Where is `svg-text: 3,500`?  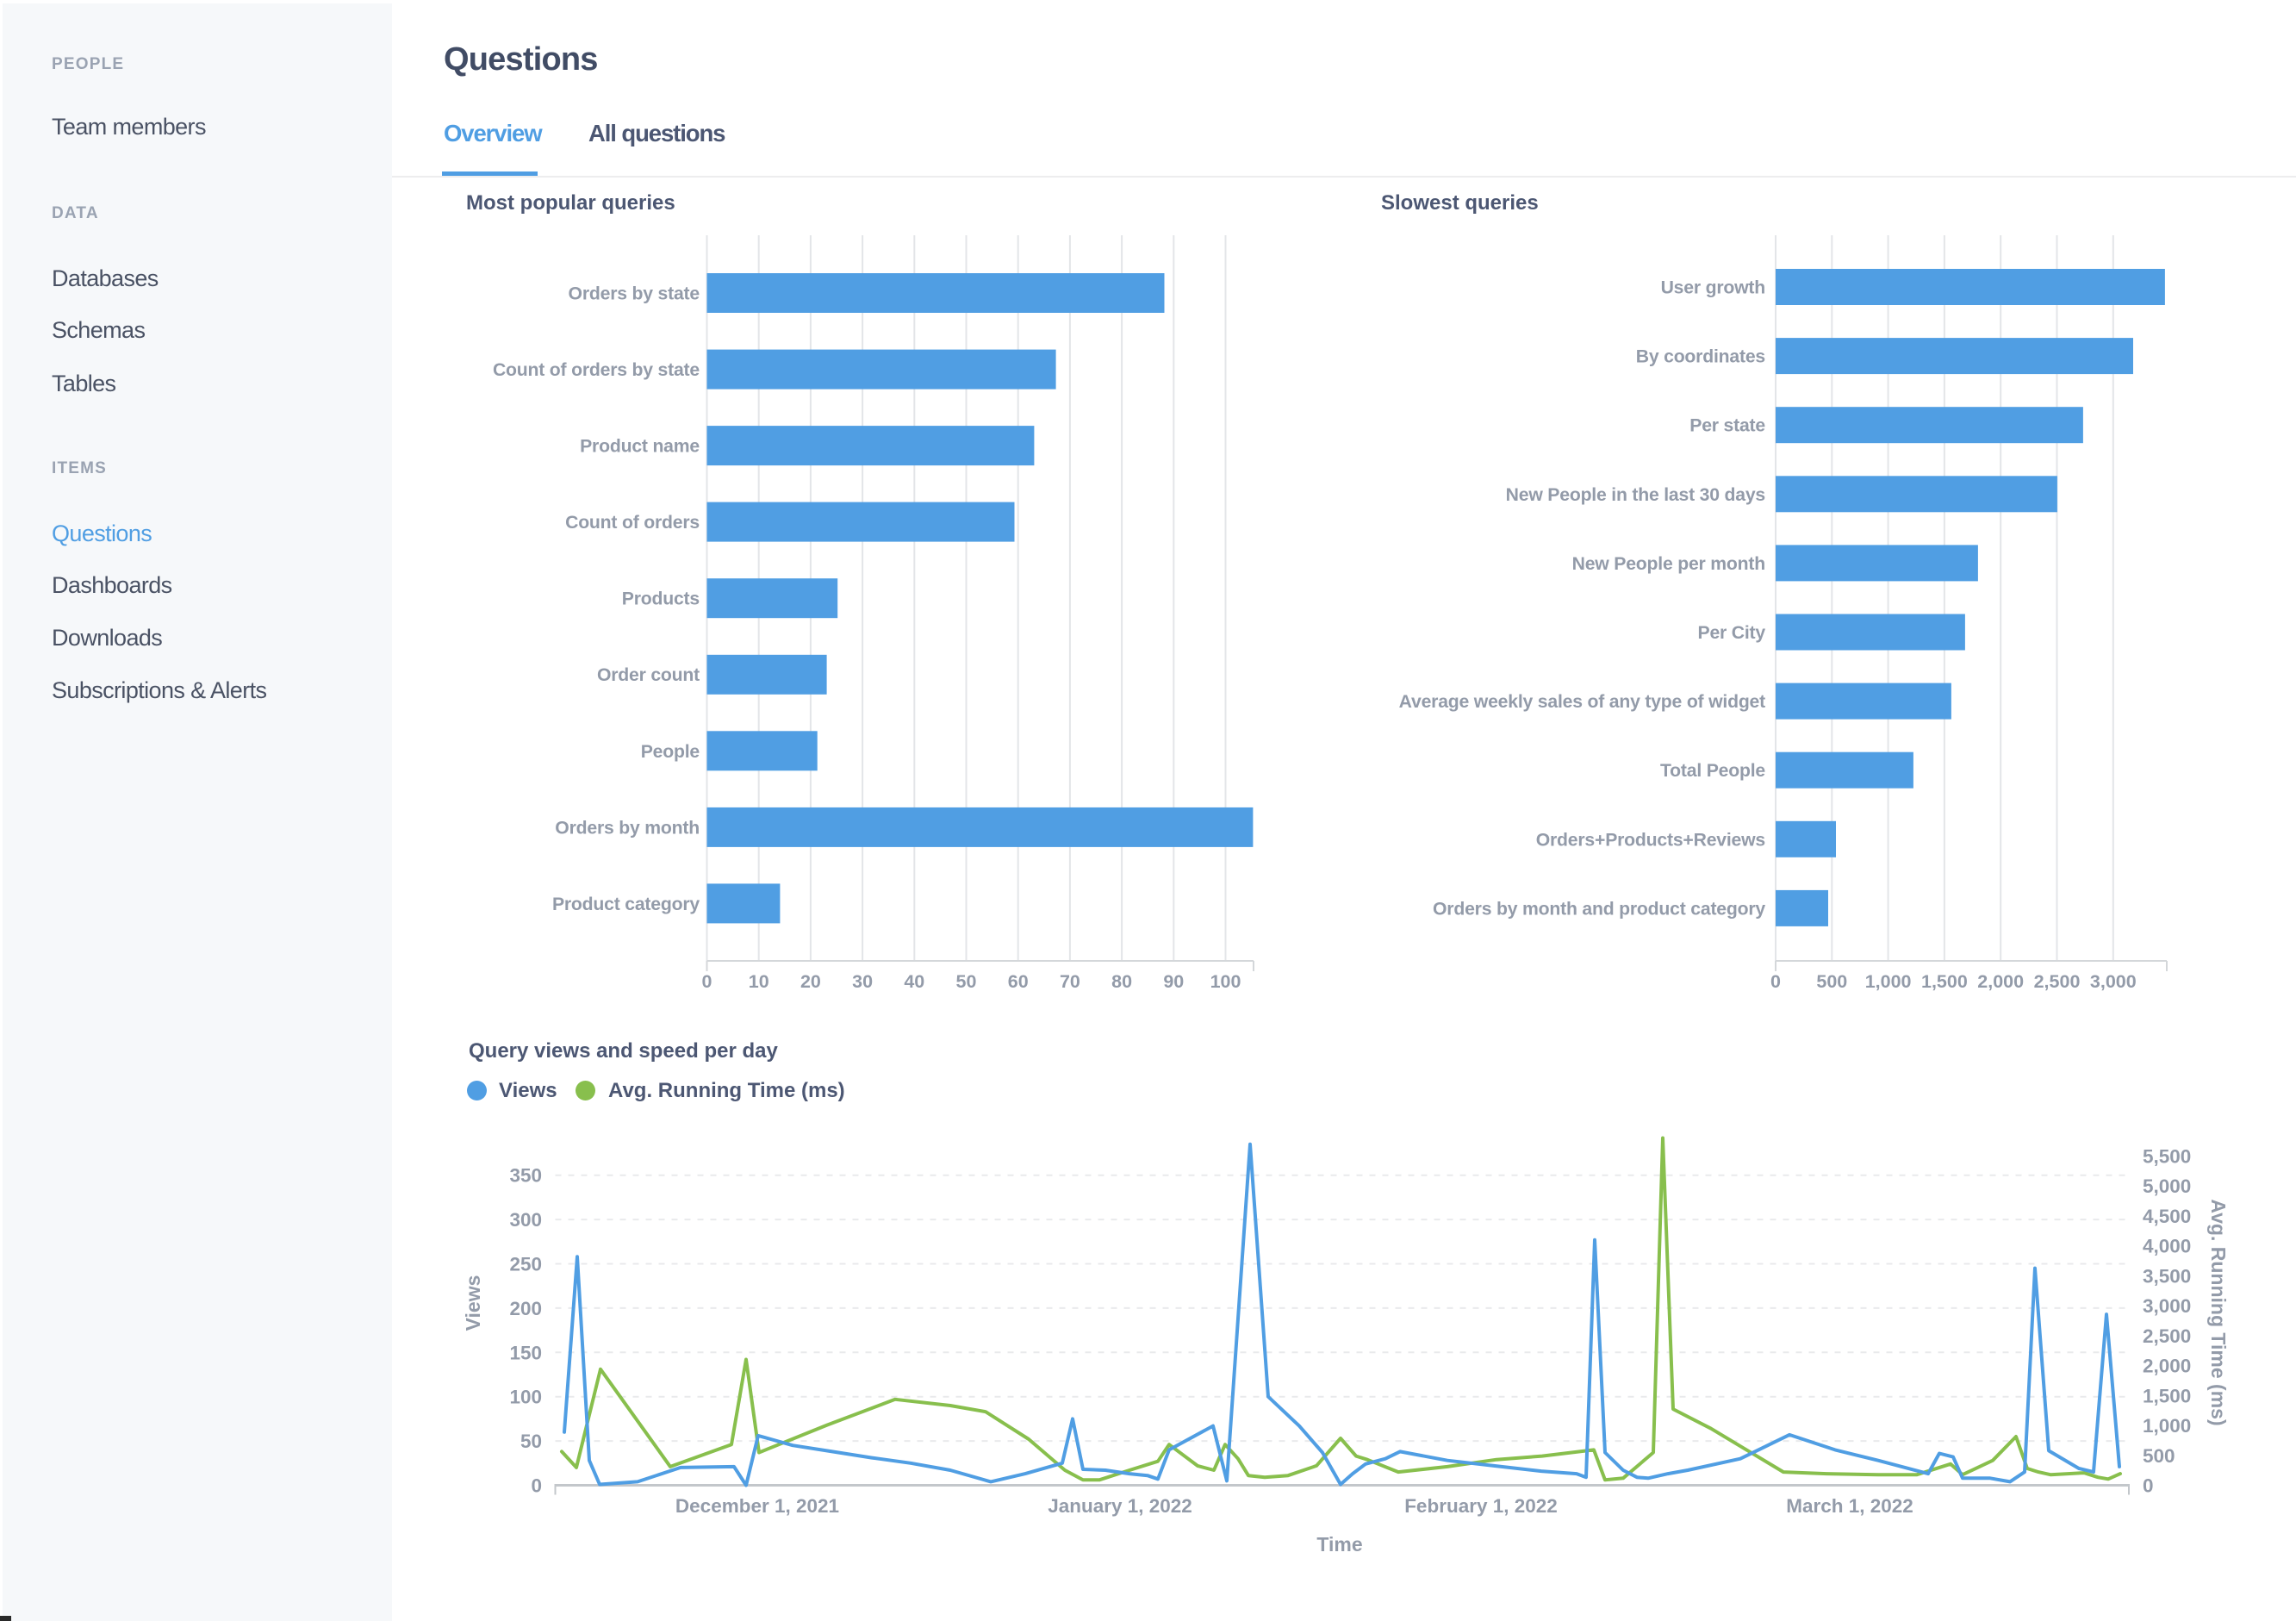 svg-text: 3,500 is located at coordinates (2167, 1276).